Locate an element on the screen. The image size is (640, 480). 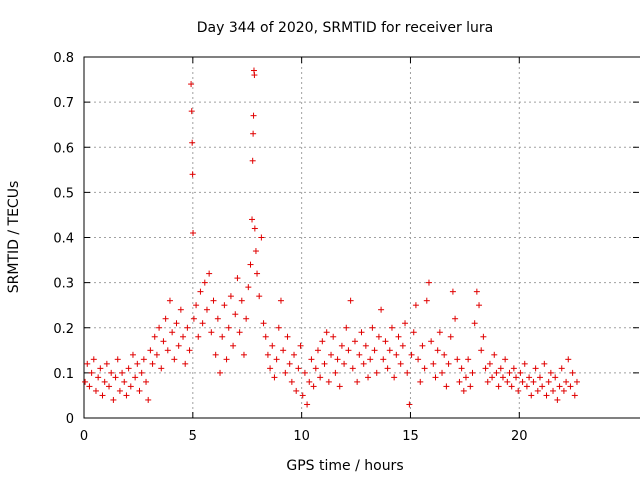
y-tick-label: 0.2 is located at coordinates (63, 329).